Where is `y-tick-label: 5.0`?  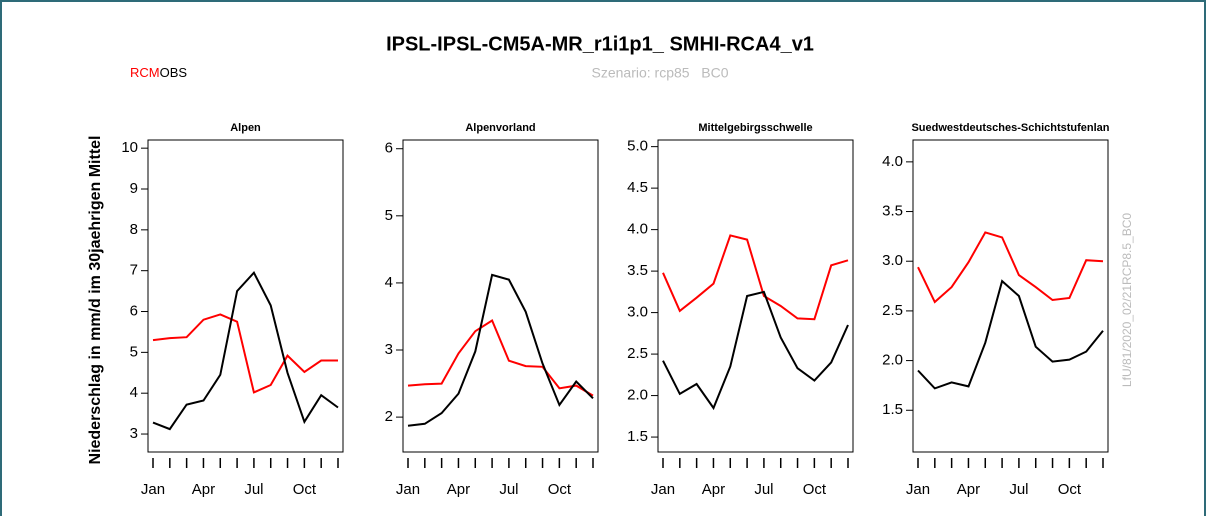
y-tick-label: 5.0 is located at coordinates (637, 146).